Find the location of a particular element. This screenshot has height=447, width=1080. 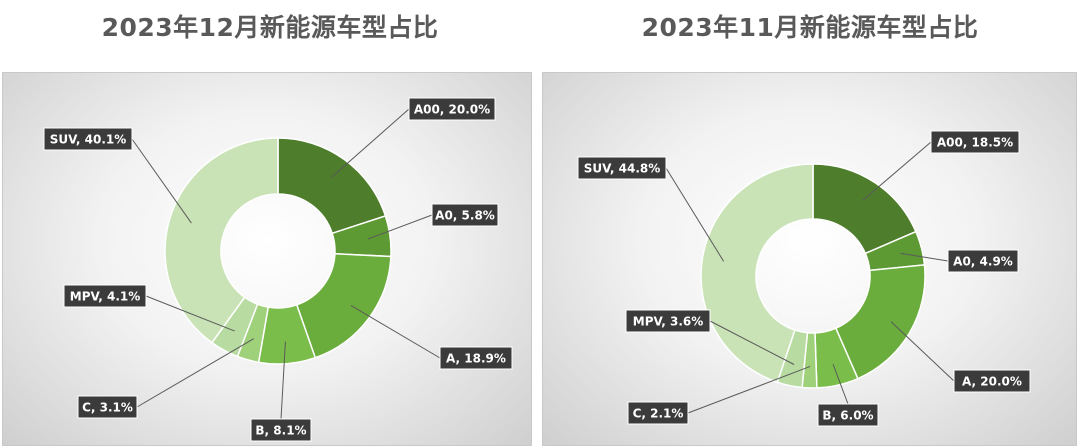

data-label-a0: A0, 5.8% is located at coordinates (465, 215).